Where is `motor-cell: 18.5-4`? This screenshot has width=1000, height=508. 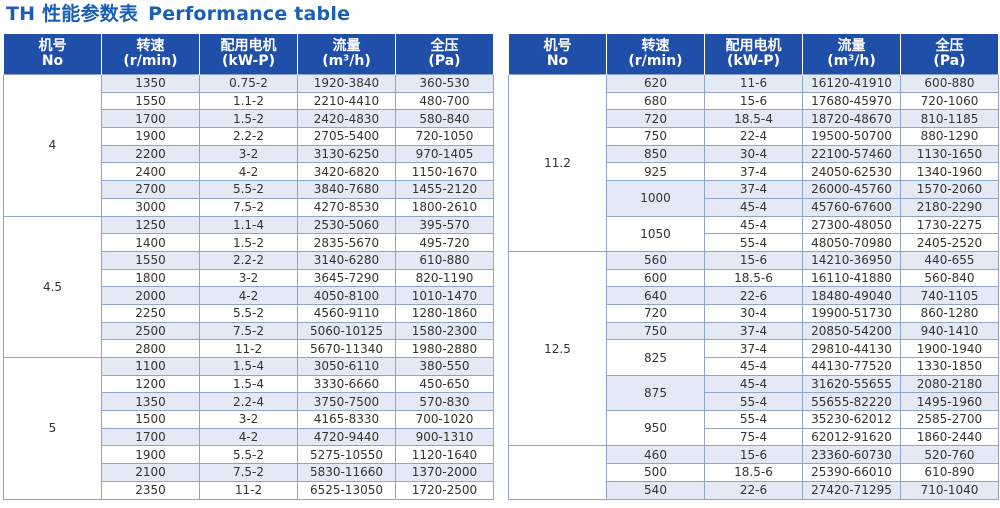
motor-cell: 18.5-4 is located at coordinates (753, 119).